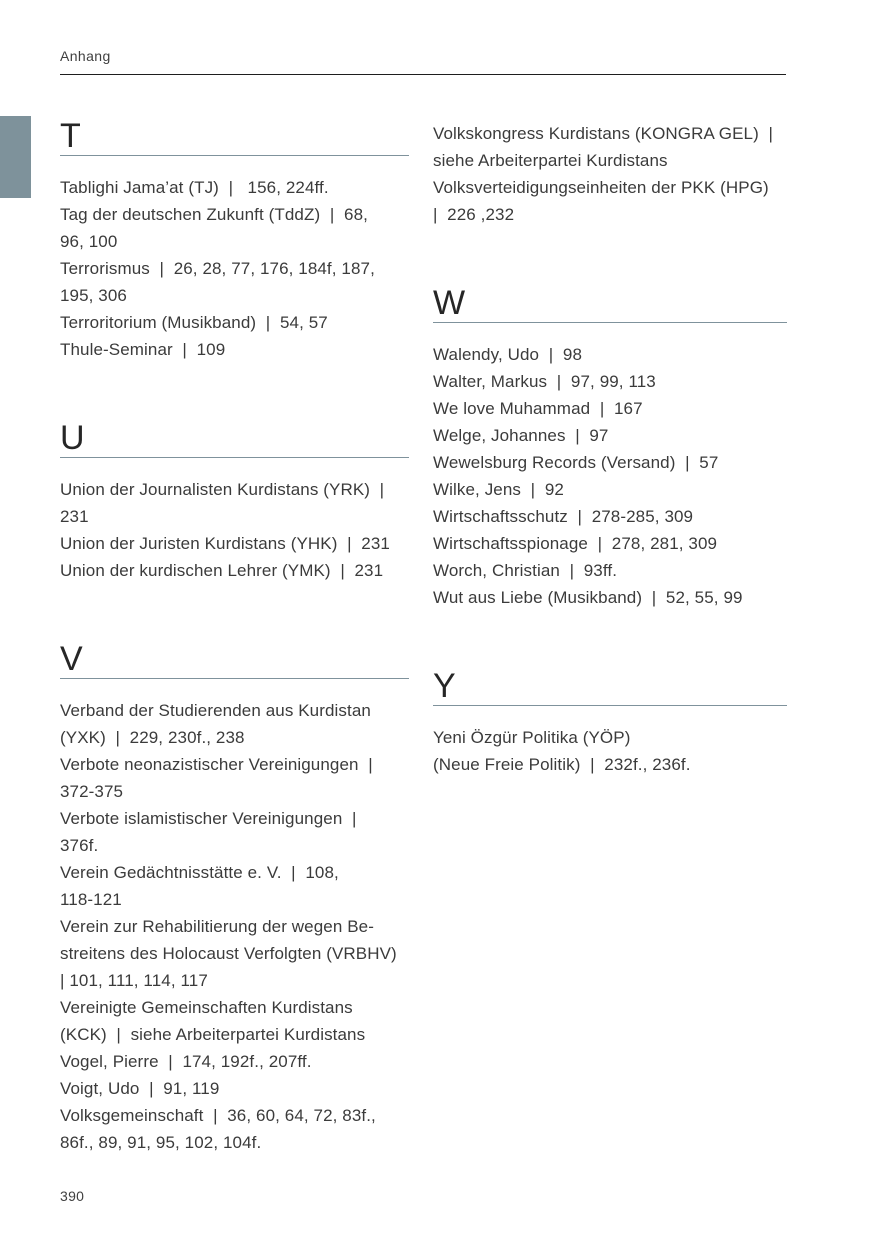  Describe the element at coordinates (186, 1061) in the screenshot. I see `index-entry: Vogel, Pierre | 174, 192f., 207ff.` at that location.